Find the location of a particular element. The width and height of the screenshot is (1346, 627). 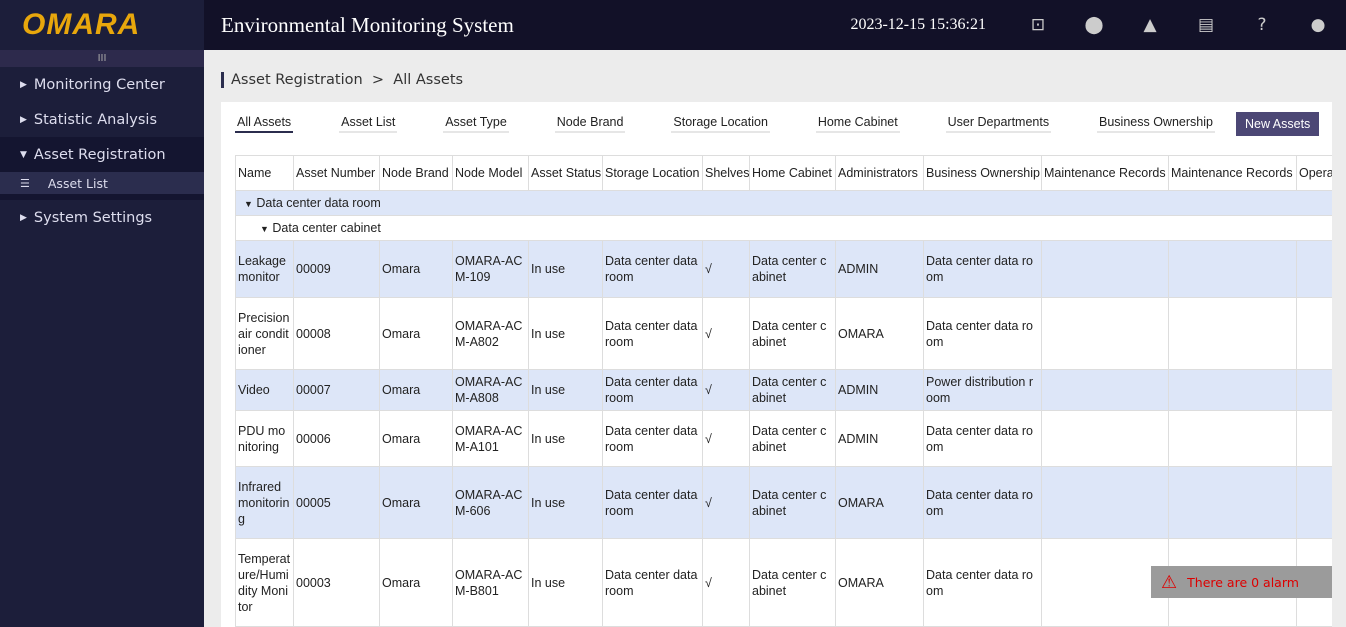

sidebar-item-asset-list: ☰ Asset List is located at coordinates (102, 186).